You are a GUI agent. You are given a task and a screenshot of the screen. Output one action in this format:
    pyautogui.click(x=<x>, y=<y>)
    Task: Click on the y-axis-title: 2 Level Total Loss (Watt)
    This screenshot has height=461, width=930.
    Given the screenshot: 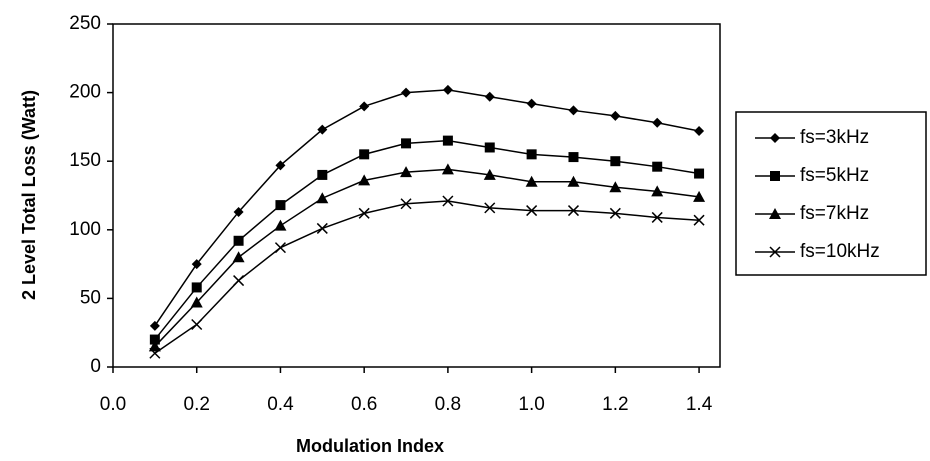 What is the action you would take?
    pyautogui.click(x=29, y=195)
    